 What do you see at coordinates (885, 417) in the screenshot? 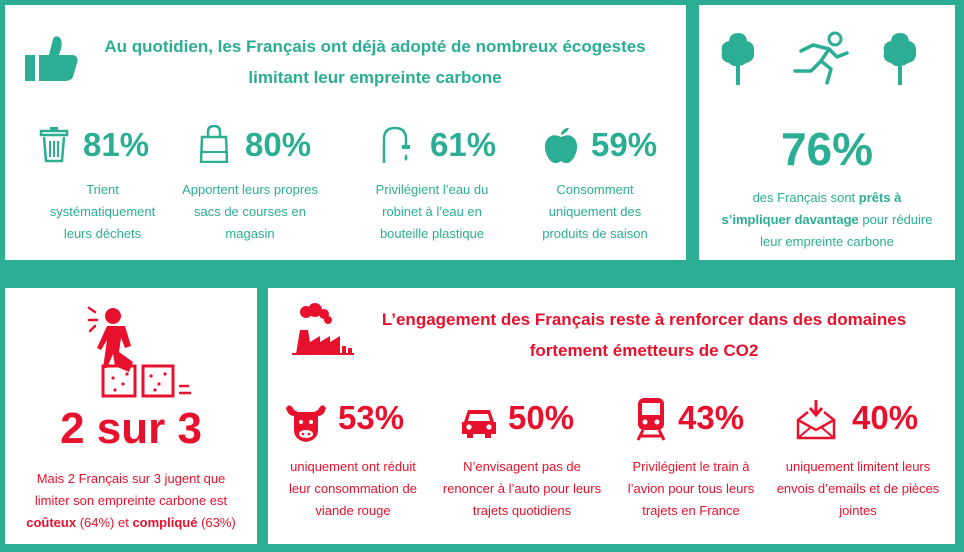
I see `stat-value: 40%` at bounding box center [885, 417].